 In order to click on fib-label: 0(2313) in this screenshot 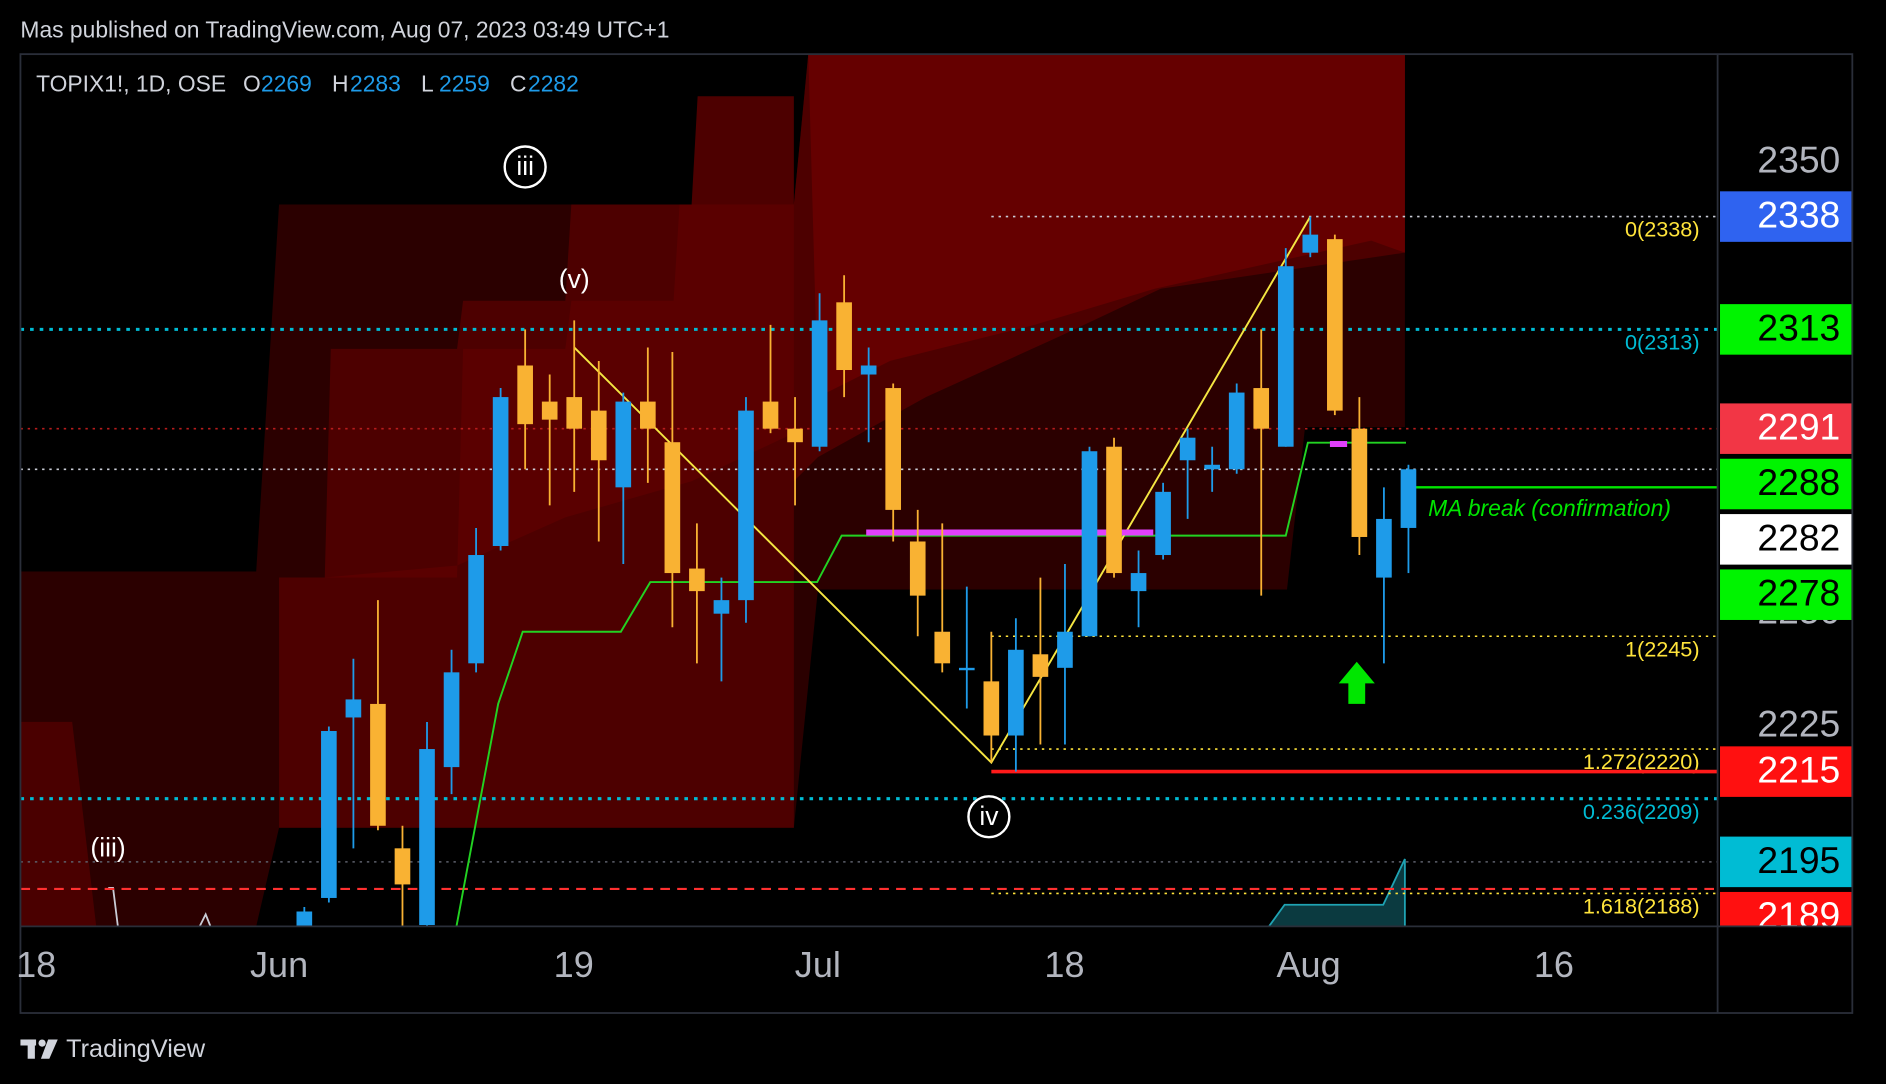, I will do `click(1662, 342)`.